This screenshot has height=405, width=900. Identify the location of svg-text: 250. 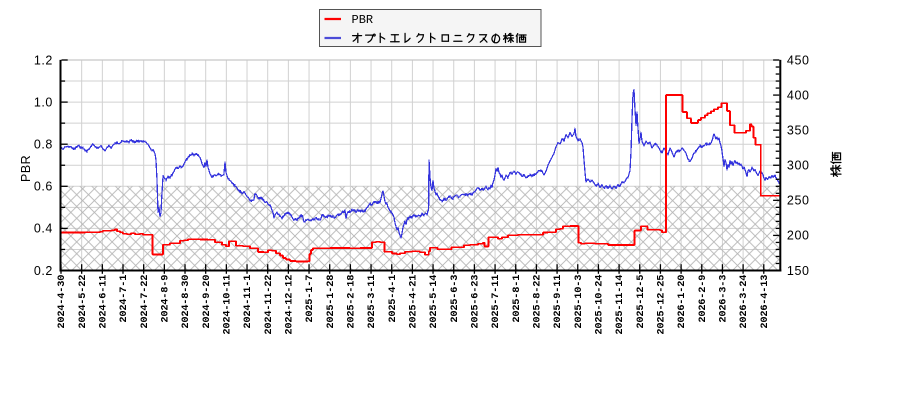
(798, 201).